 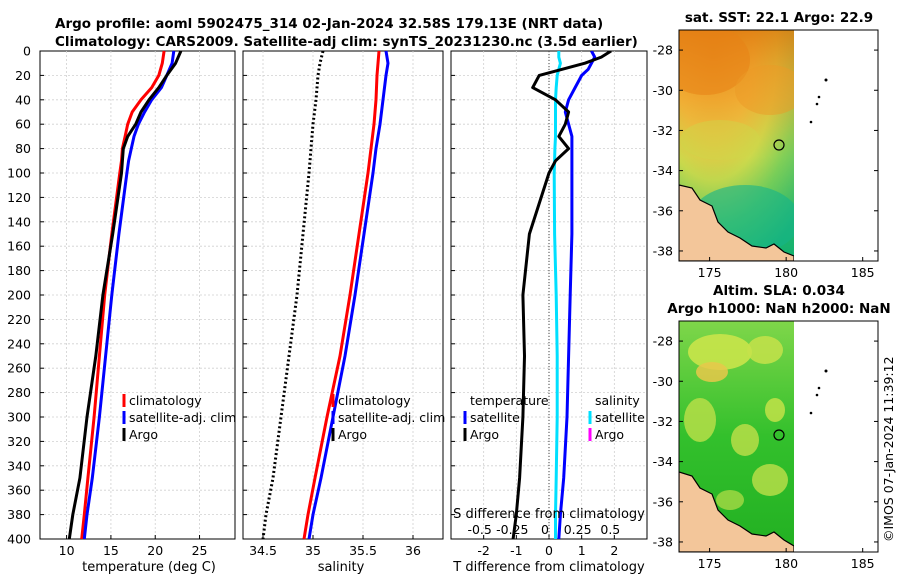 I want to click on depth-tick-label: 200, so click(x=19, y=295).